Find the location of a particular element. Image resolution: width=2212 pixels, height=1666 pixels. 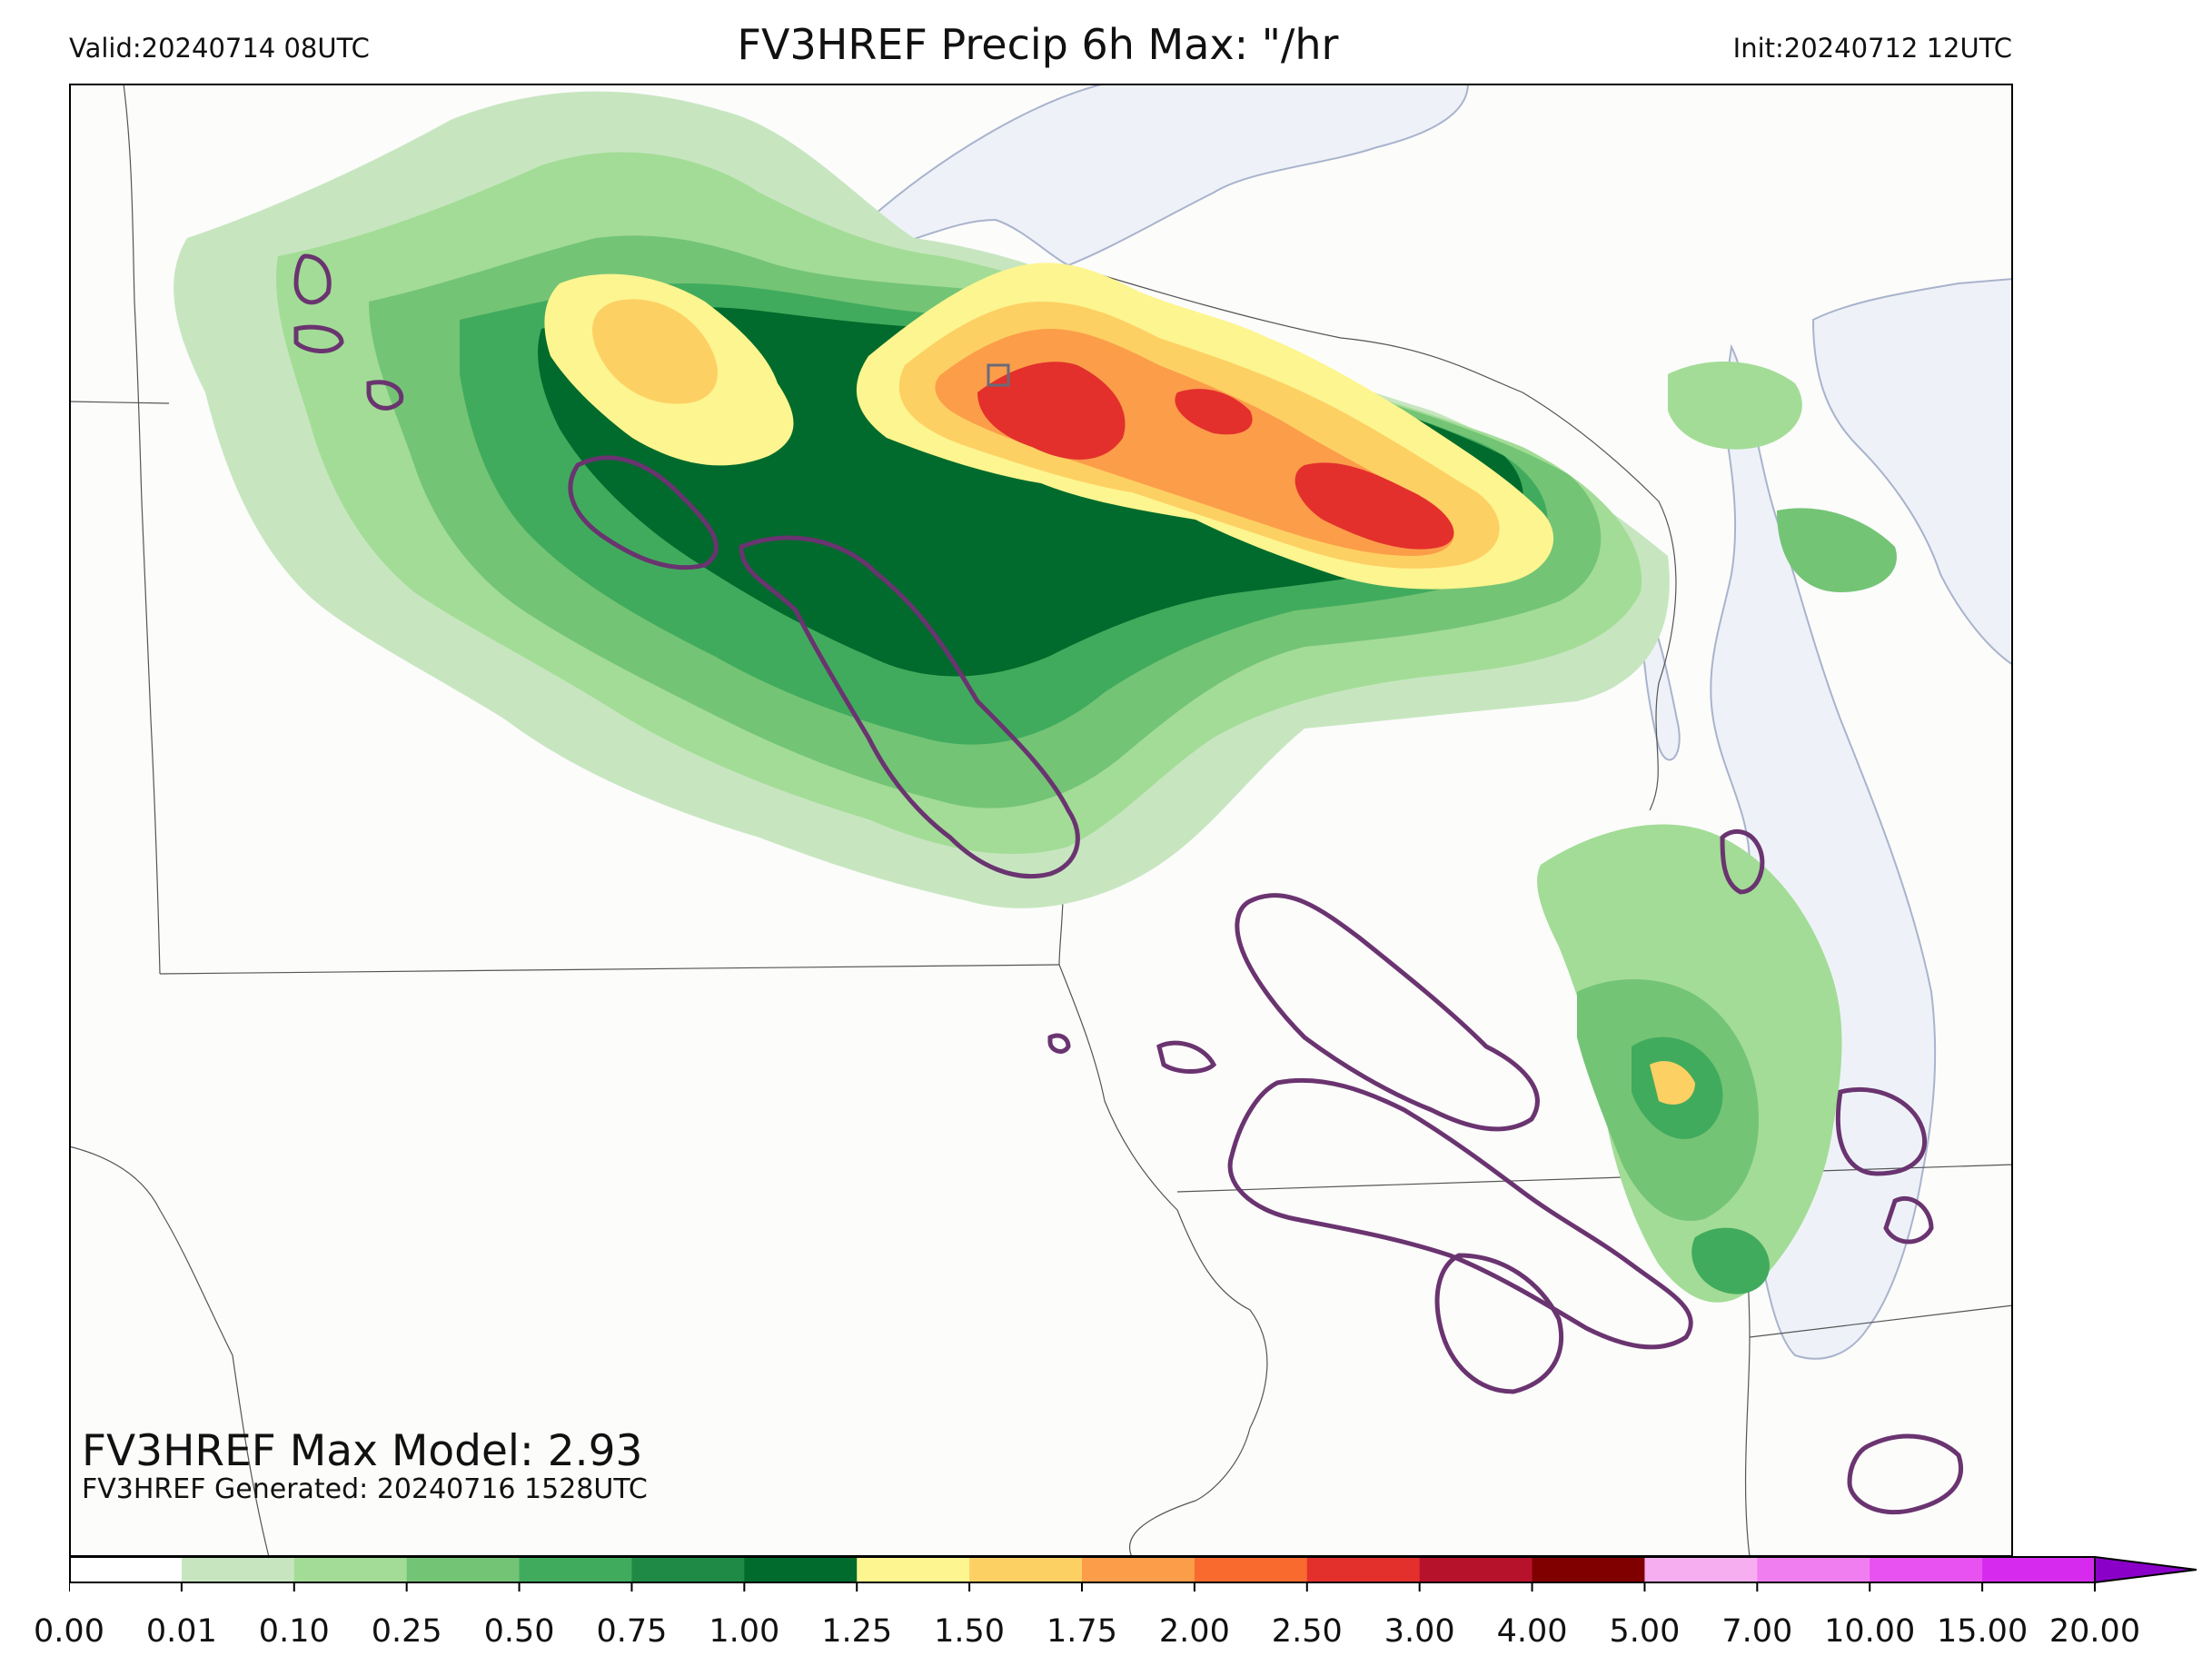

lake-superior is located at coordinates (1168, 175).